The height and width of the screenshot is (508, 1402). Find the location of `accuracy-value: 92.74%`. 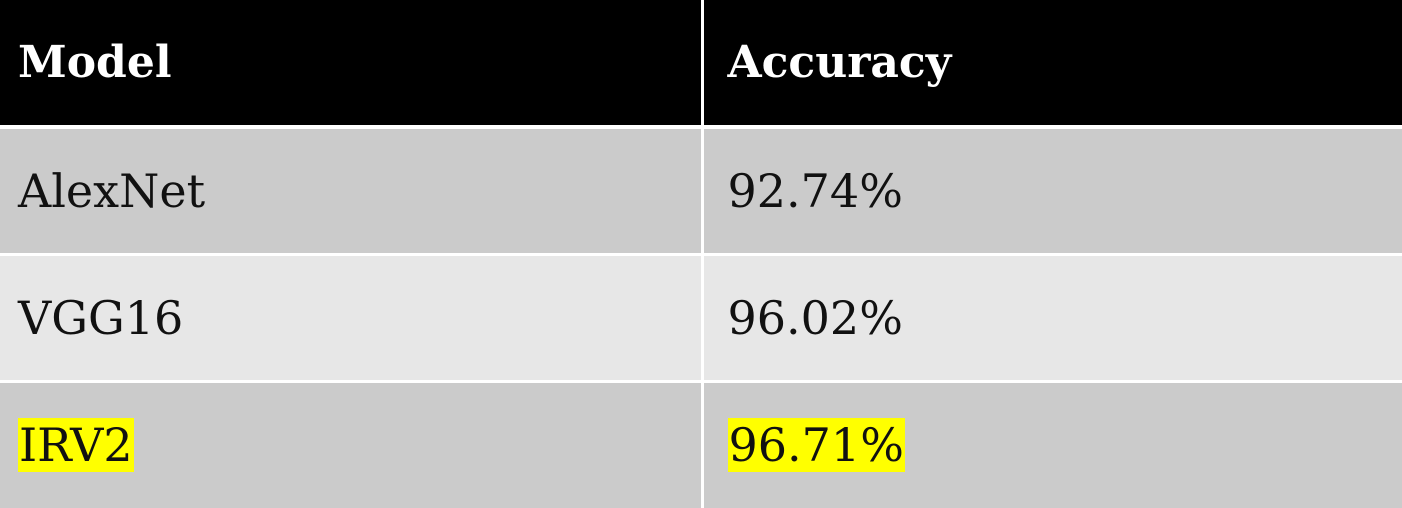

accuracy-value: 92.74% is located at coordinates (815, 190).